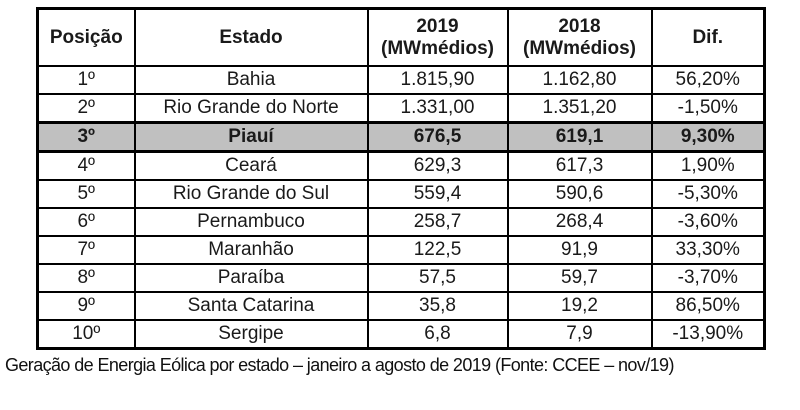  I want to click on cell-2019: 1.815,90, so click(437, 80).